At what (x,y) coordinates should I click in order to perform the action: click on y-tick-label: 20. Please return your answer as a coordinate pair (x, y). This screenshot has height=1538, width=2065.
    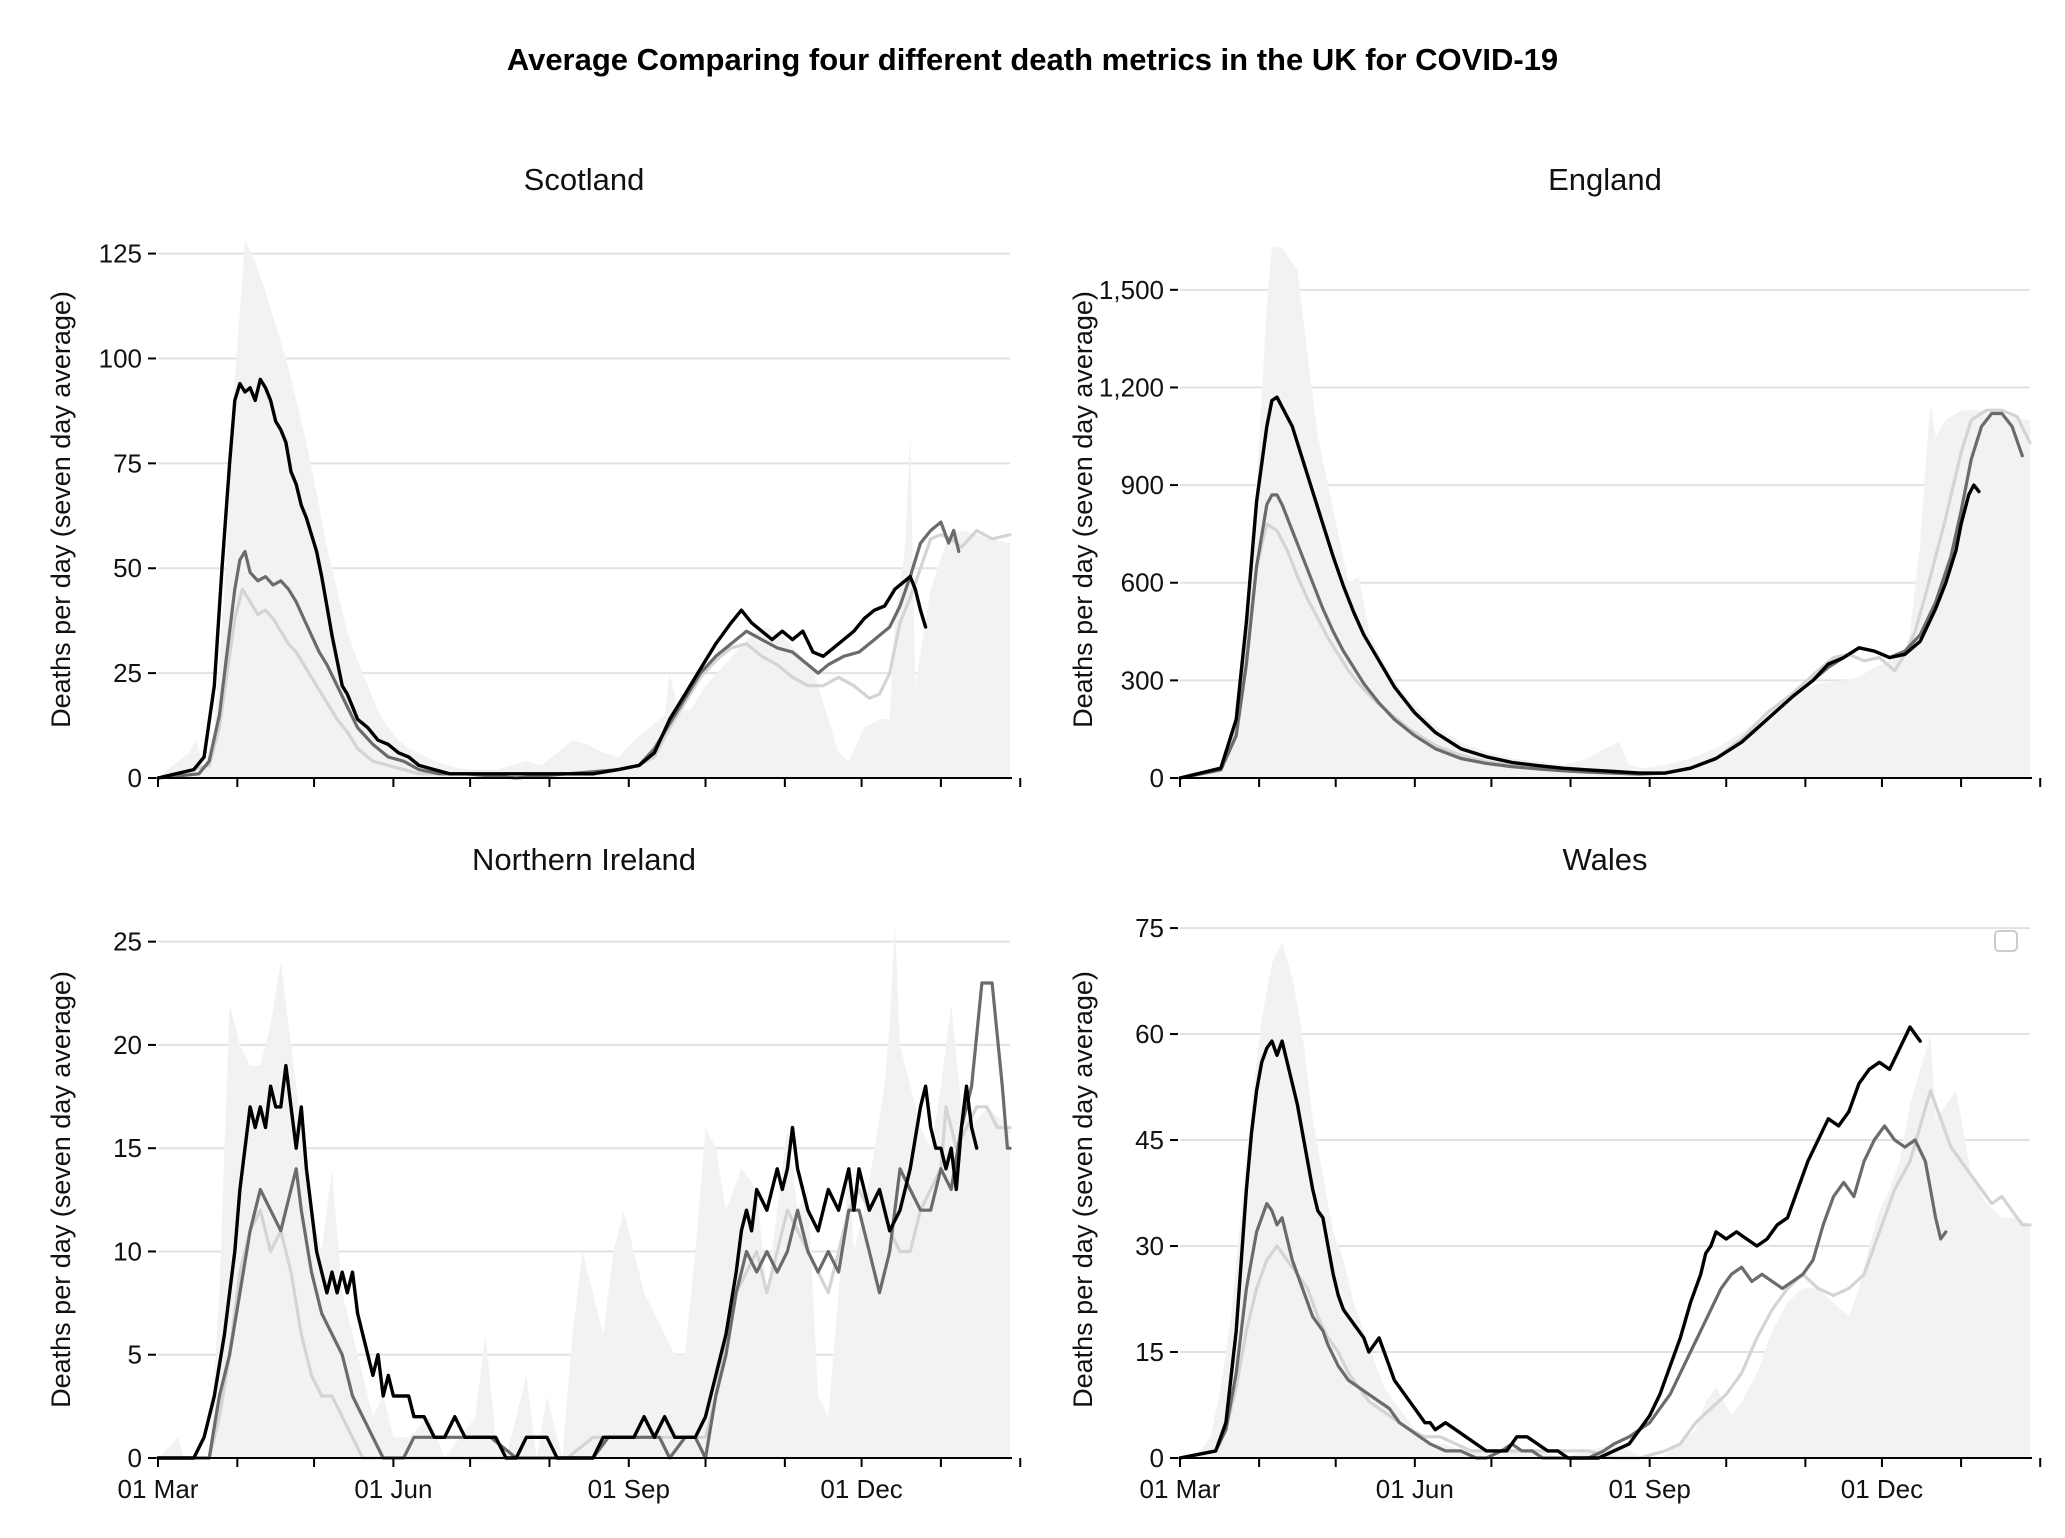
    Looking at the image, I should click on (127, 1045).